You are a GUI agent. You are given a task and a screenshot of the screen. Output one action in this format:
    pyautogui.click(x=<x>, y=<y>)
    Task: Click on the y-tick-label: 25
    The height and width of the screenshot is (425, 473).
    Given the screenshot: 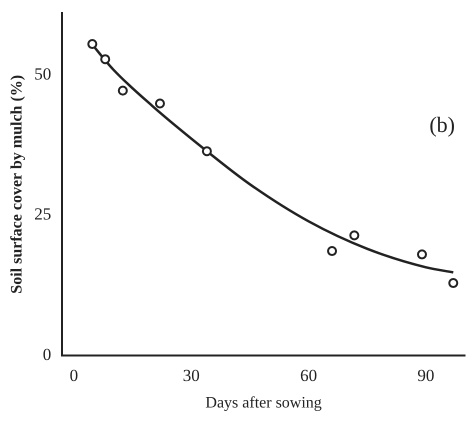 What is the action you would take?
    pyautogui.click(x=43, y=214)
    